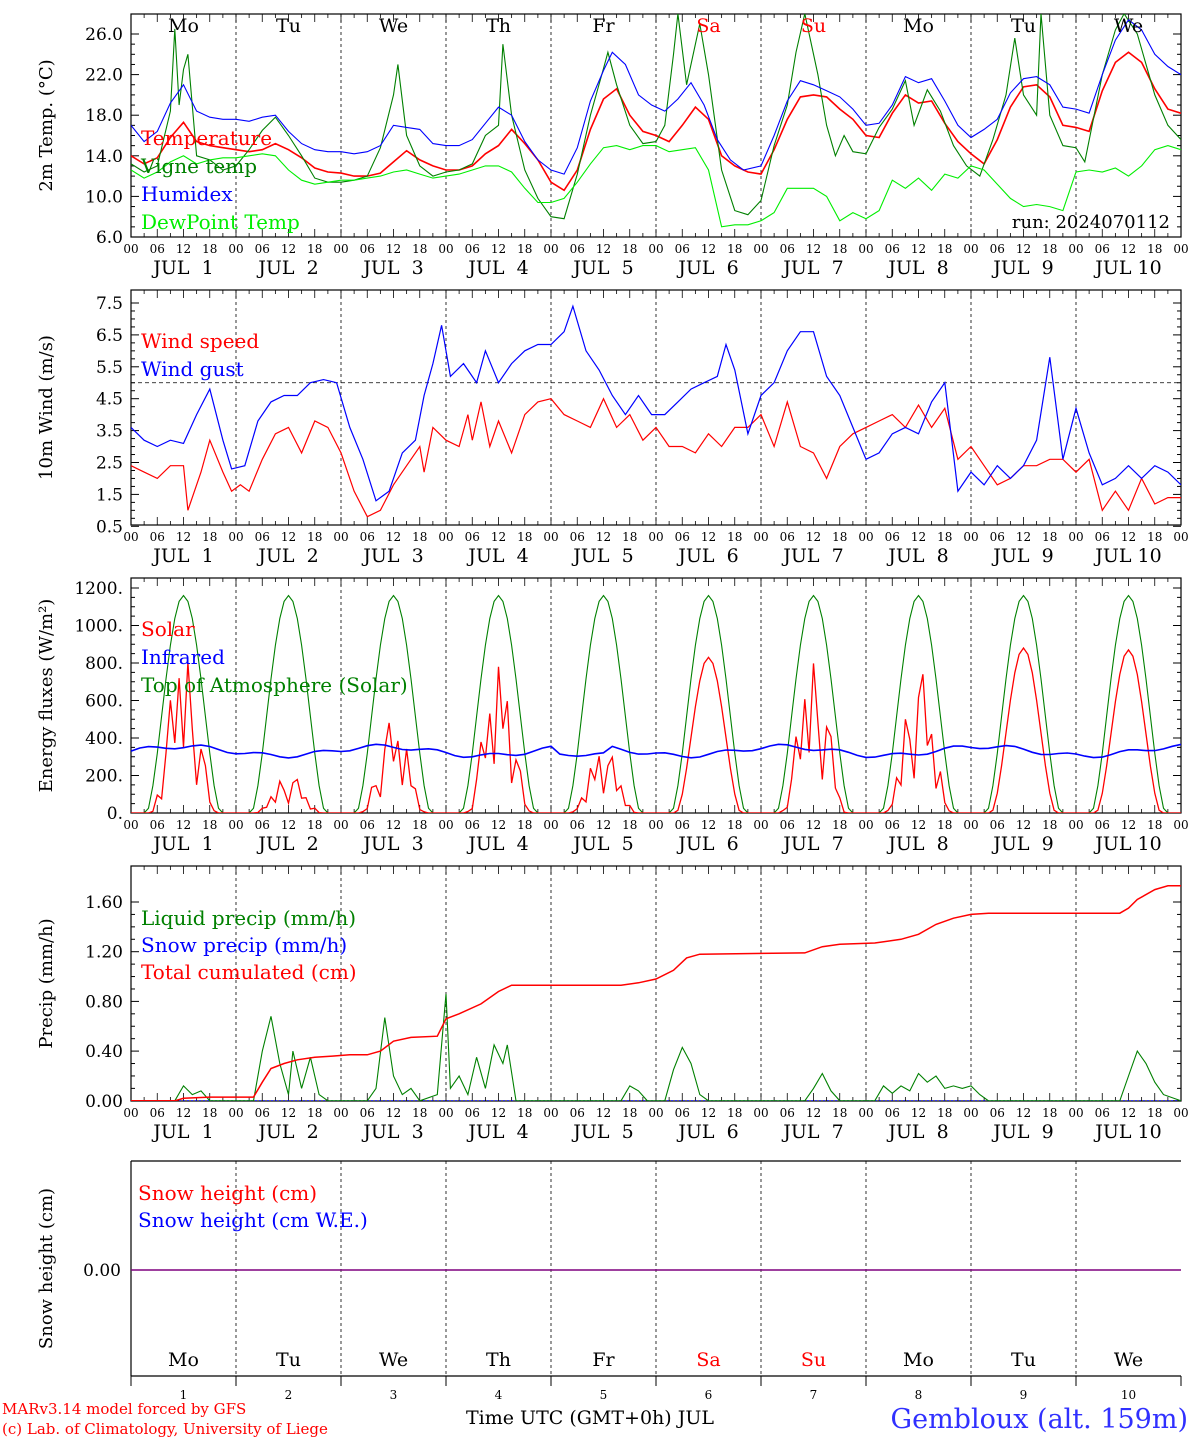 Image resolution: width=1194 pixels, height=1440 pixels. Describe the element at coordinates (813, 26) in the screenshot. I see `weekday-label: Su` at that location.